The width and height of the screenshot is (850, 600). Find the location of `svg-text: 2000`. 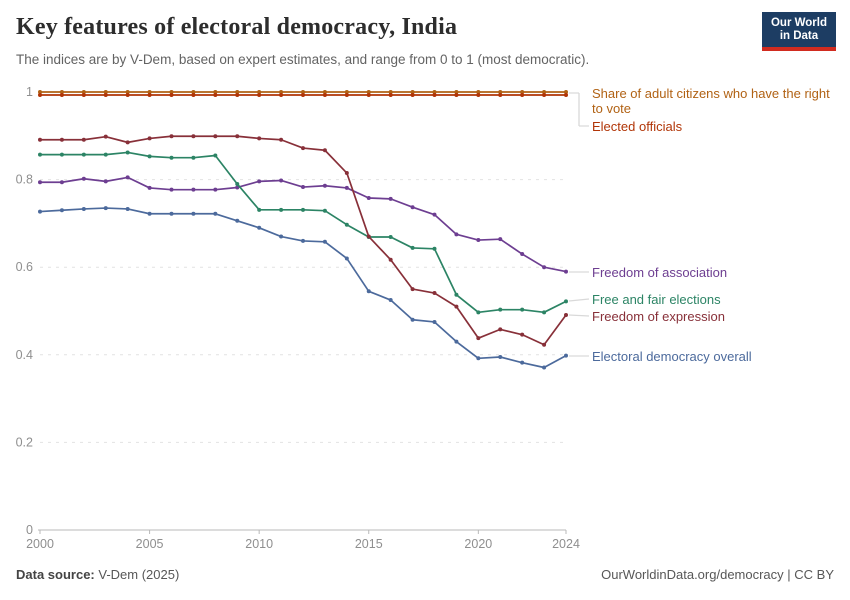

svg-text: 2000 is located at coordinates (40, 544).